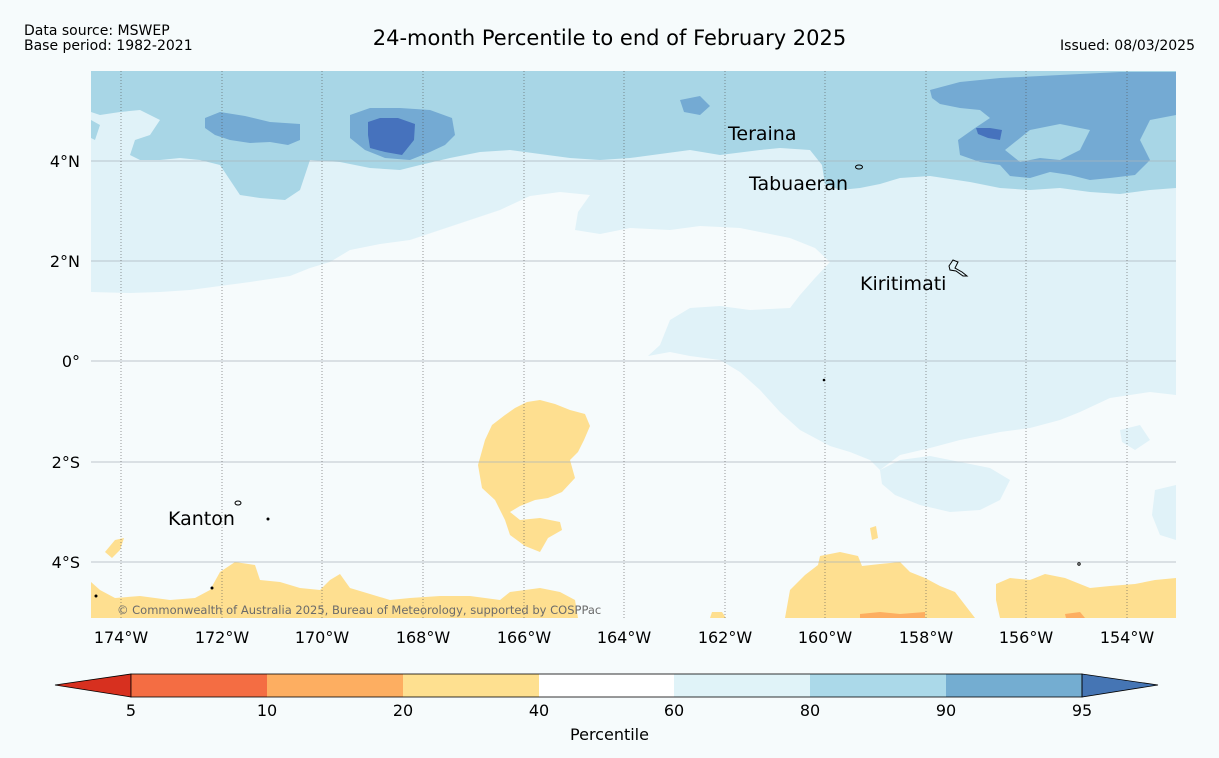 This screenshot has width=1219, height=758. What do you see at coordinates (66, 462) in the screenshot?
I see `lat-label: 2°S` at bounding box center [66, 462].